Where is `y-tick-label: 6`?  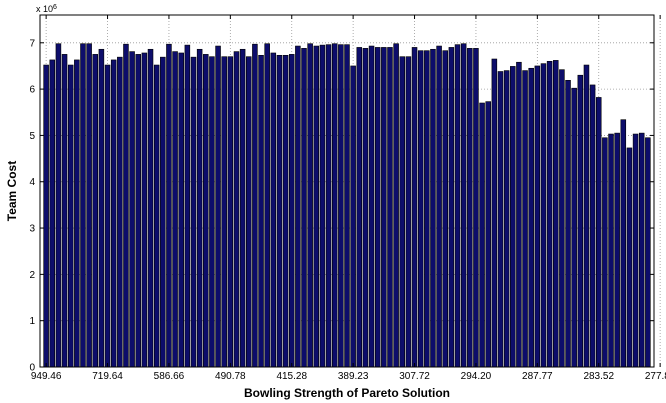
y-tick-label: 6 is located at coordinates (32, 90).